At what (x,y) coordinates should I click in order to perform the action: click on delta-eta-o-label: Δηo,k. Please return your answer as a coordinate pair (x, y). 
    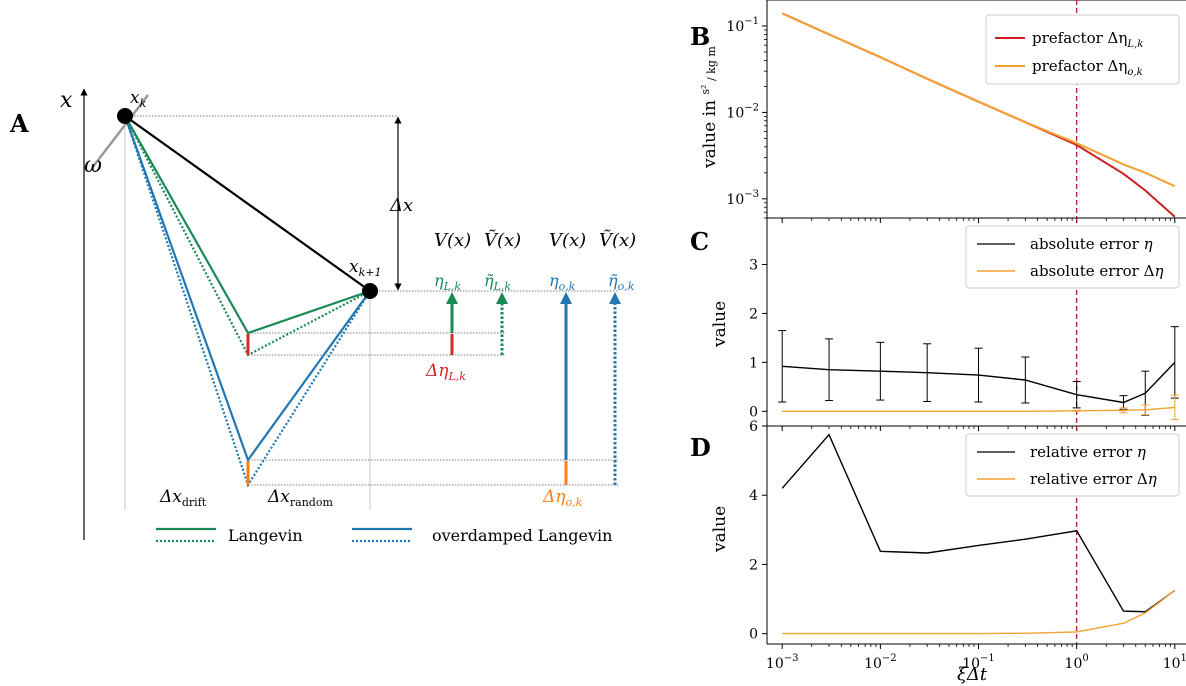
    Looking at the image, I should click on (562, 498).